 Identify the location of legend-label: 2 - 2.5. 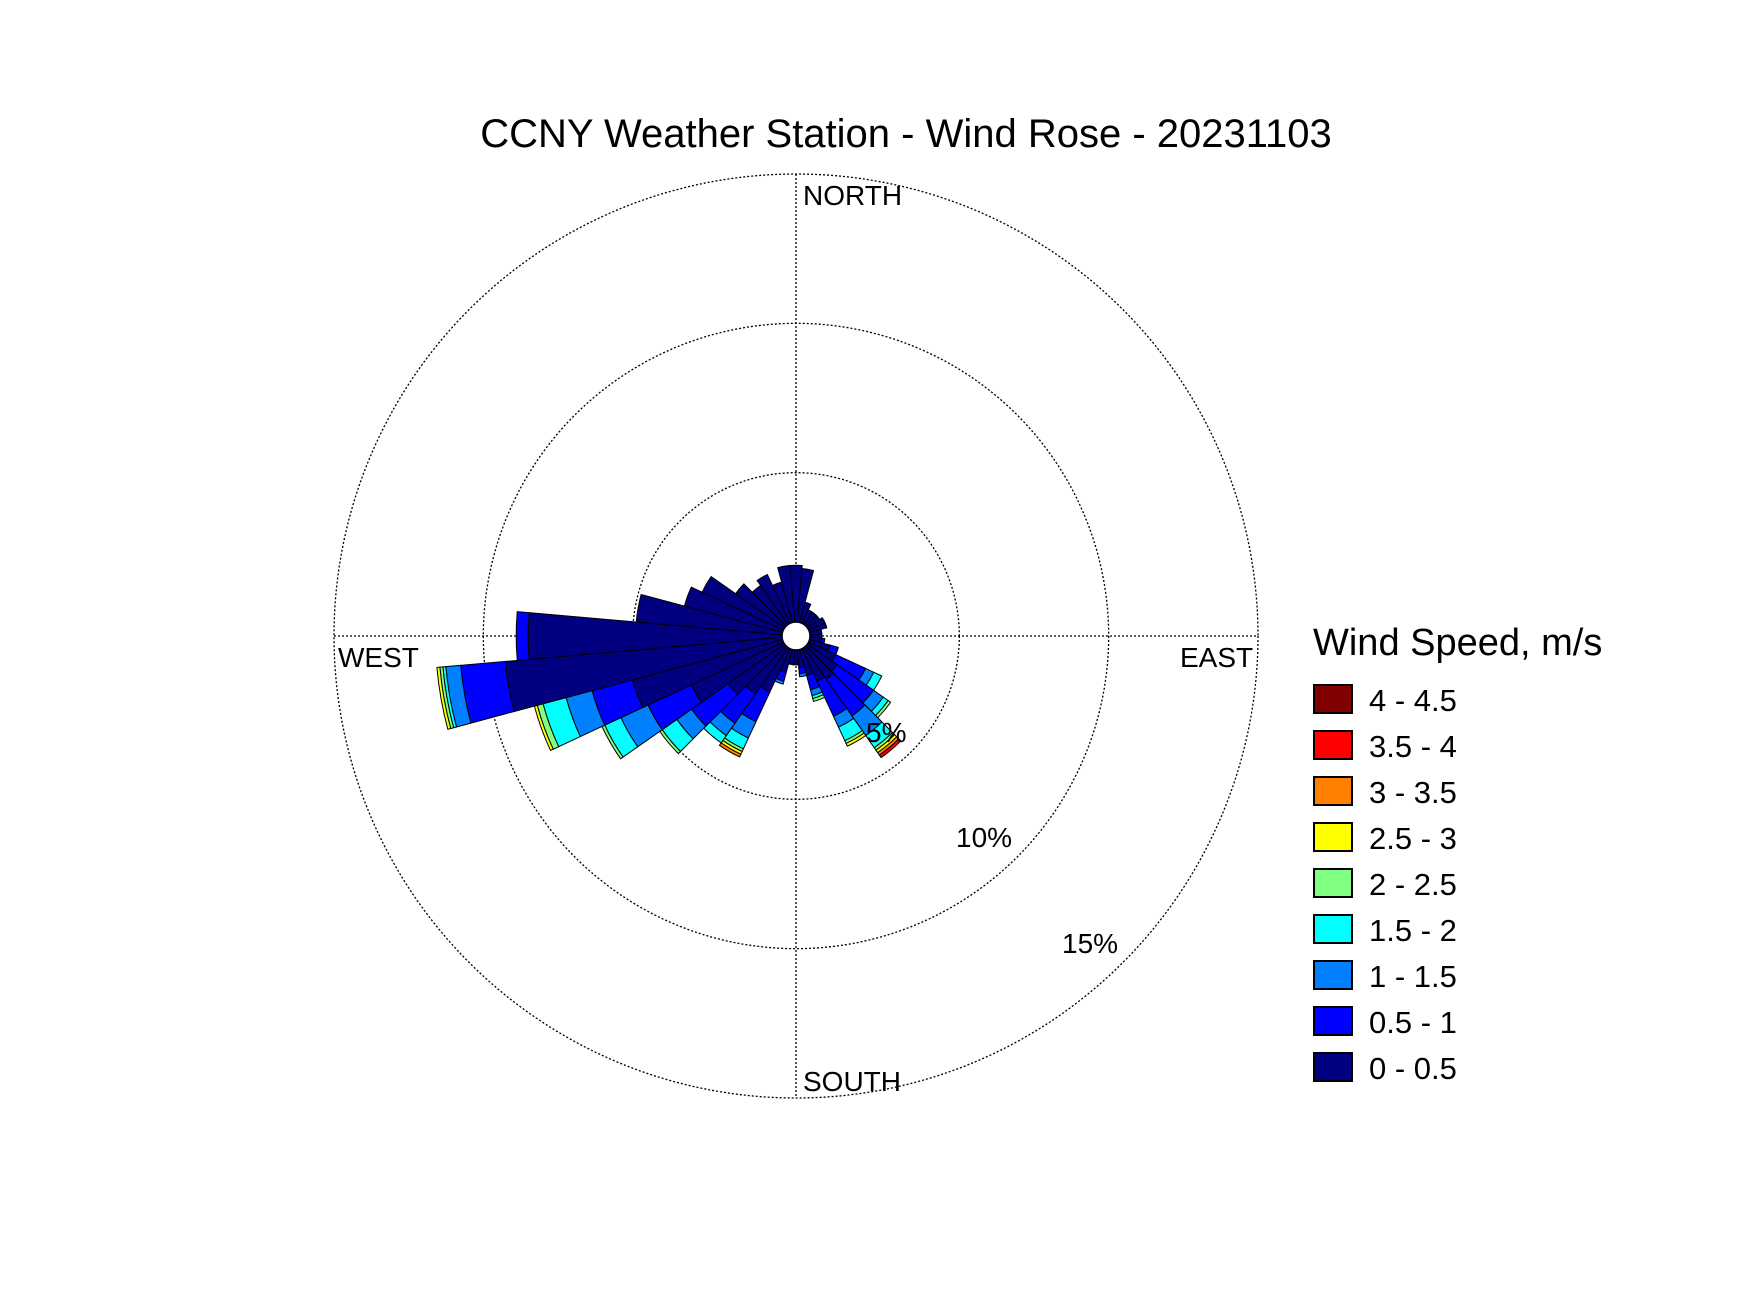
(1413, 884).